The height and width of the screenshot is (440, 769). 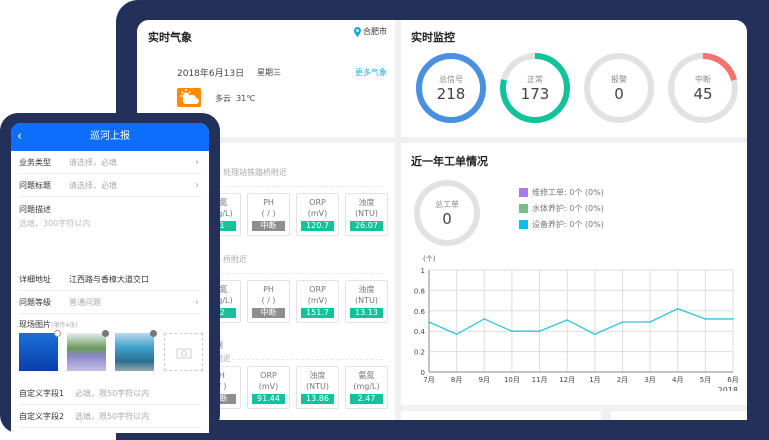 What do you see at coordinates (317, 387) in the screenshot?
I see `sensor-tile: 浊度 (NTU) 13.86` at bounding box center [317, 387].